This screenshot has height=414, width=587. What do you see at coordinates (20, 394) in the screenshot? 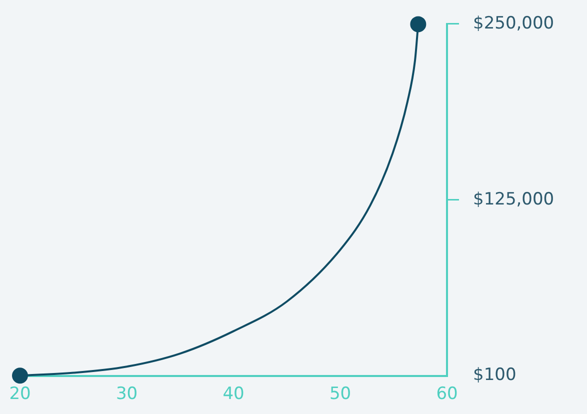
I see `x-tick-label: 20` at bounding box center [20, 394].